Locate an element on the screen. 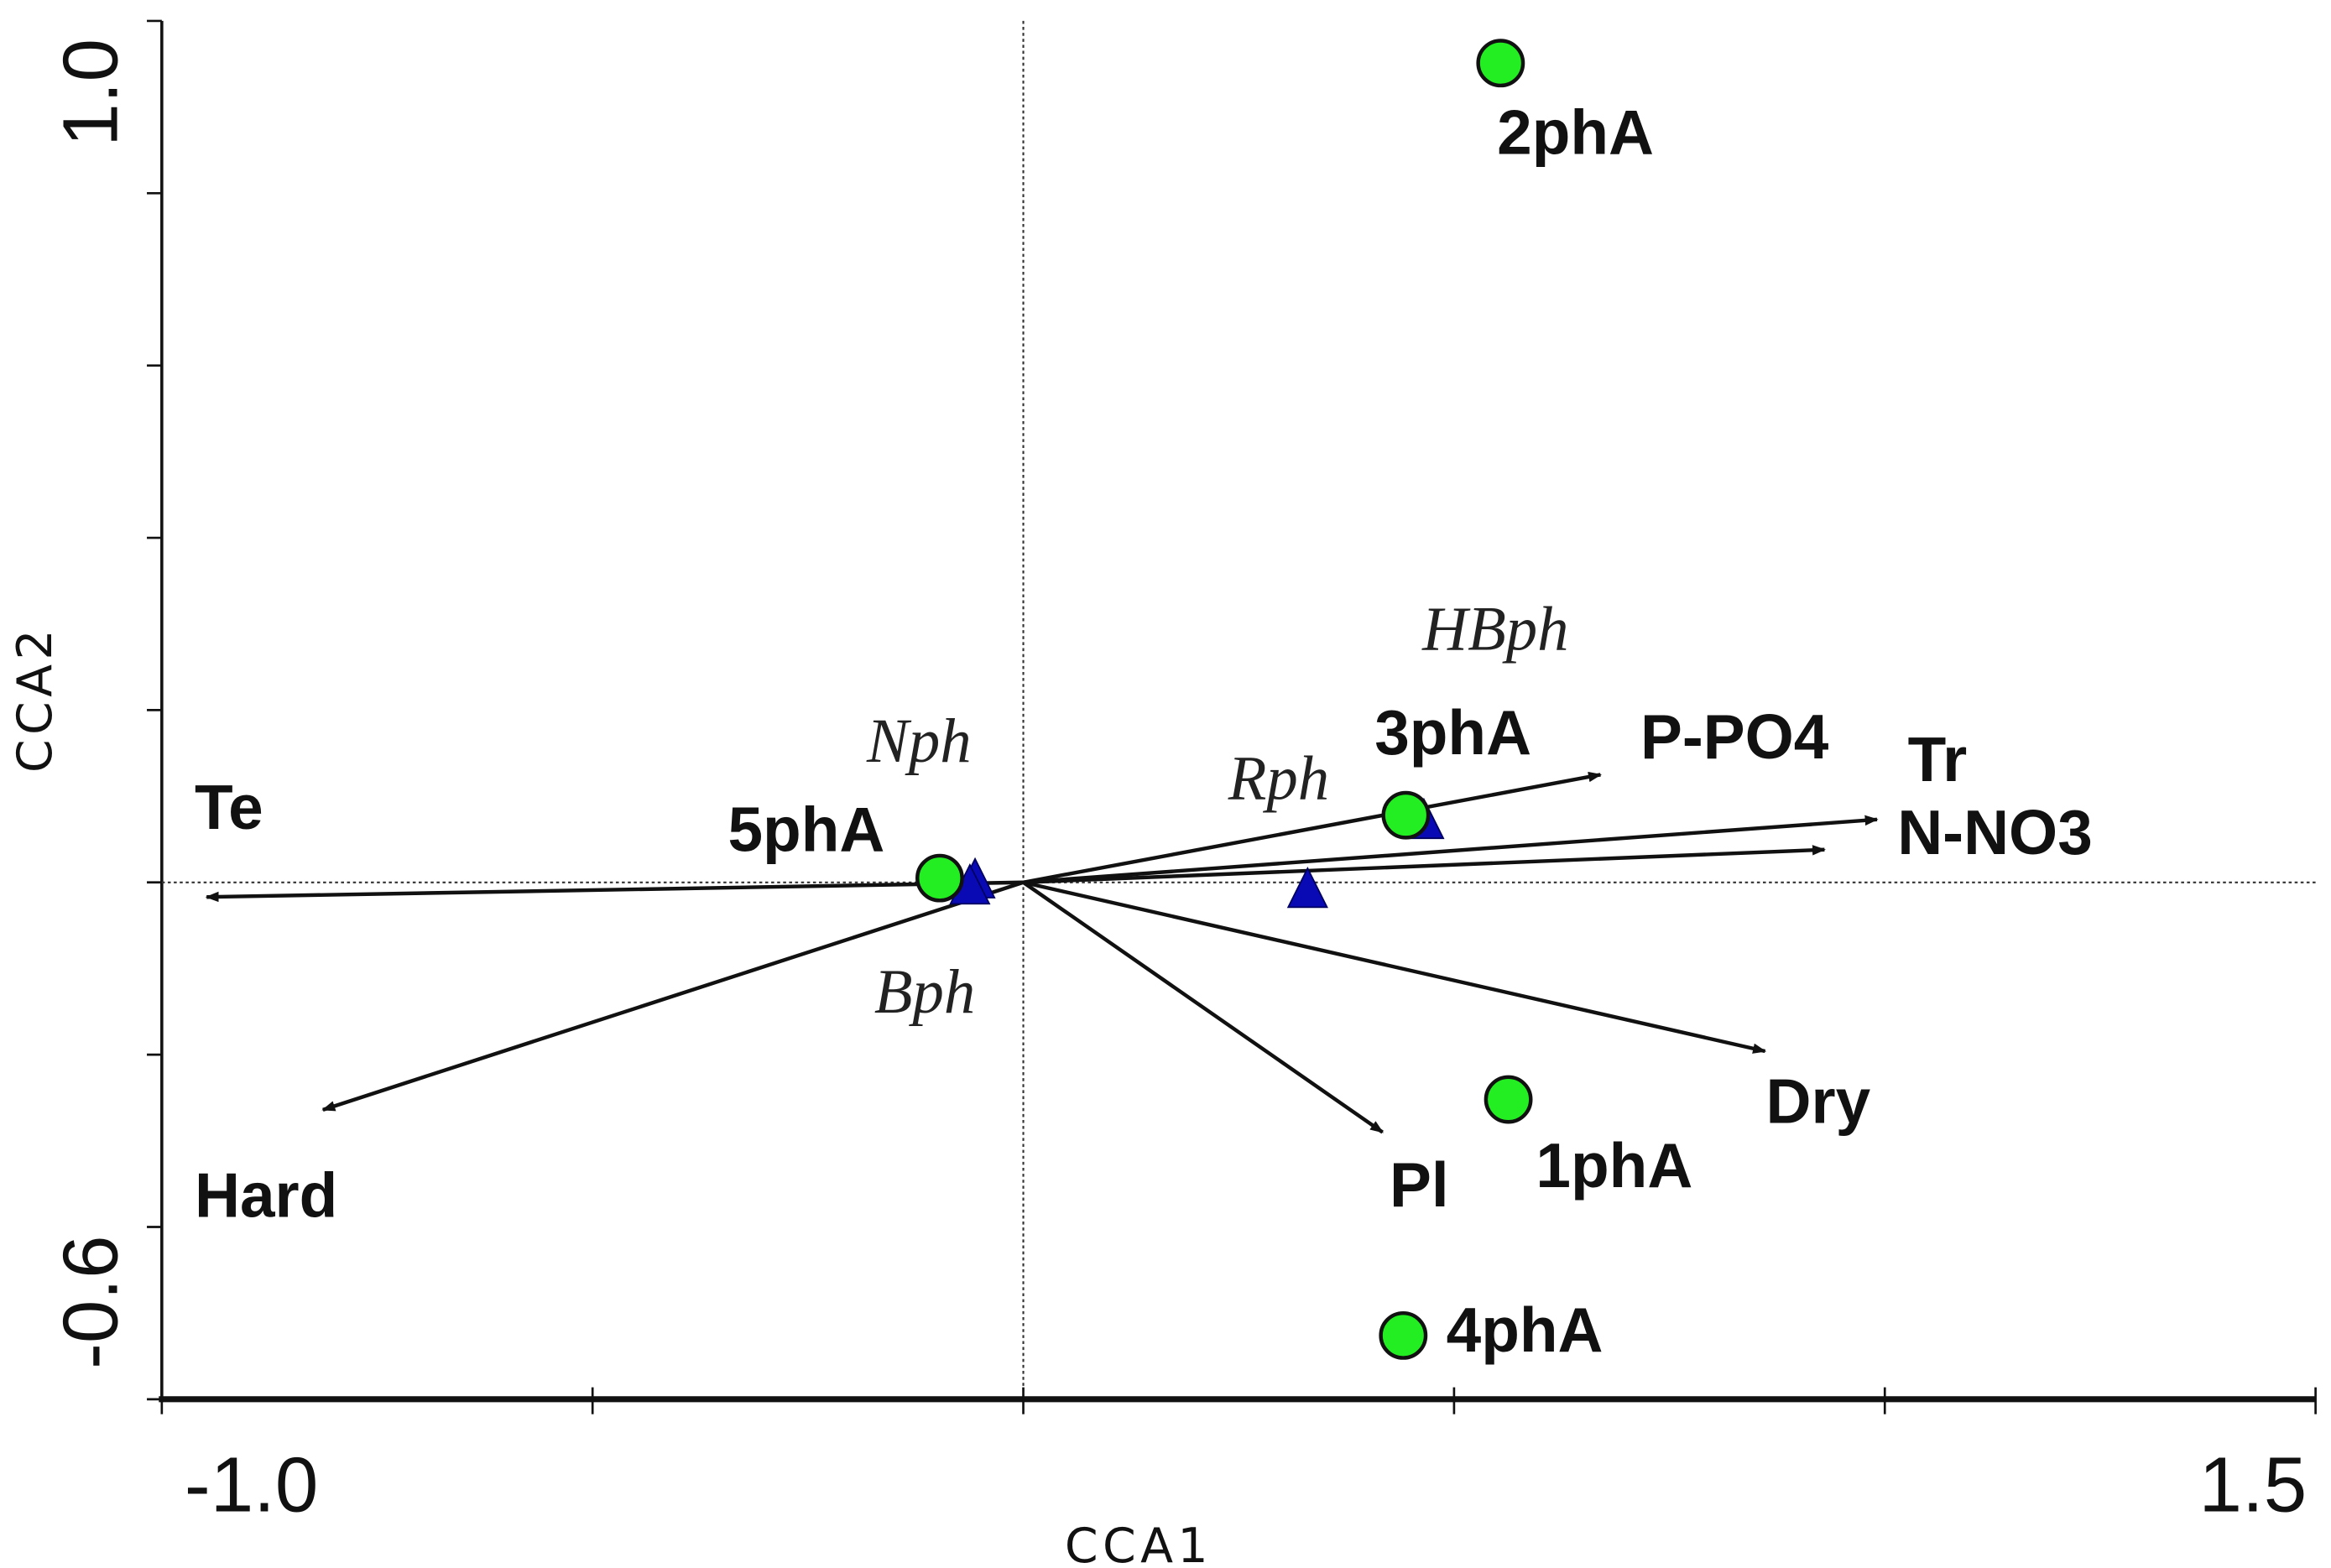 Image resolution: width=2331 pixels, height=1568 pixels. label-4pha: 4phA is located at coordinates (1525, 1330).